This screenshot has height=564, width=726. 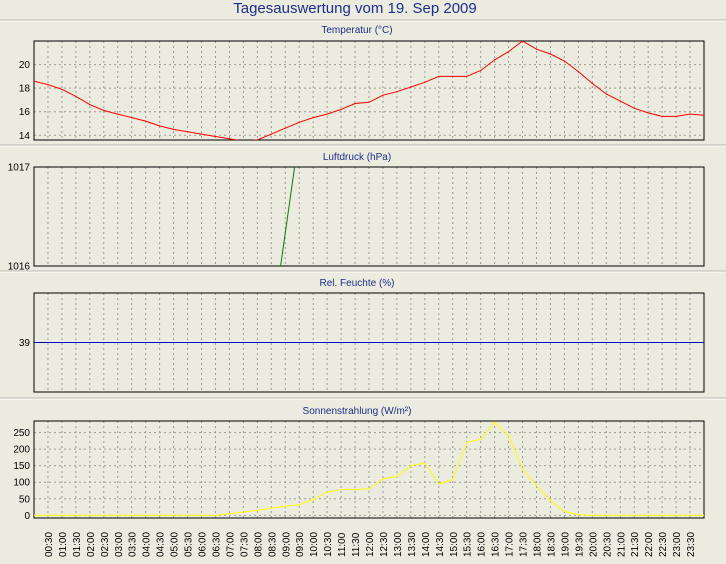 I want to click on x-tick-label: 22:00, so click(x=649, y=544).